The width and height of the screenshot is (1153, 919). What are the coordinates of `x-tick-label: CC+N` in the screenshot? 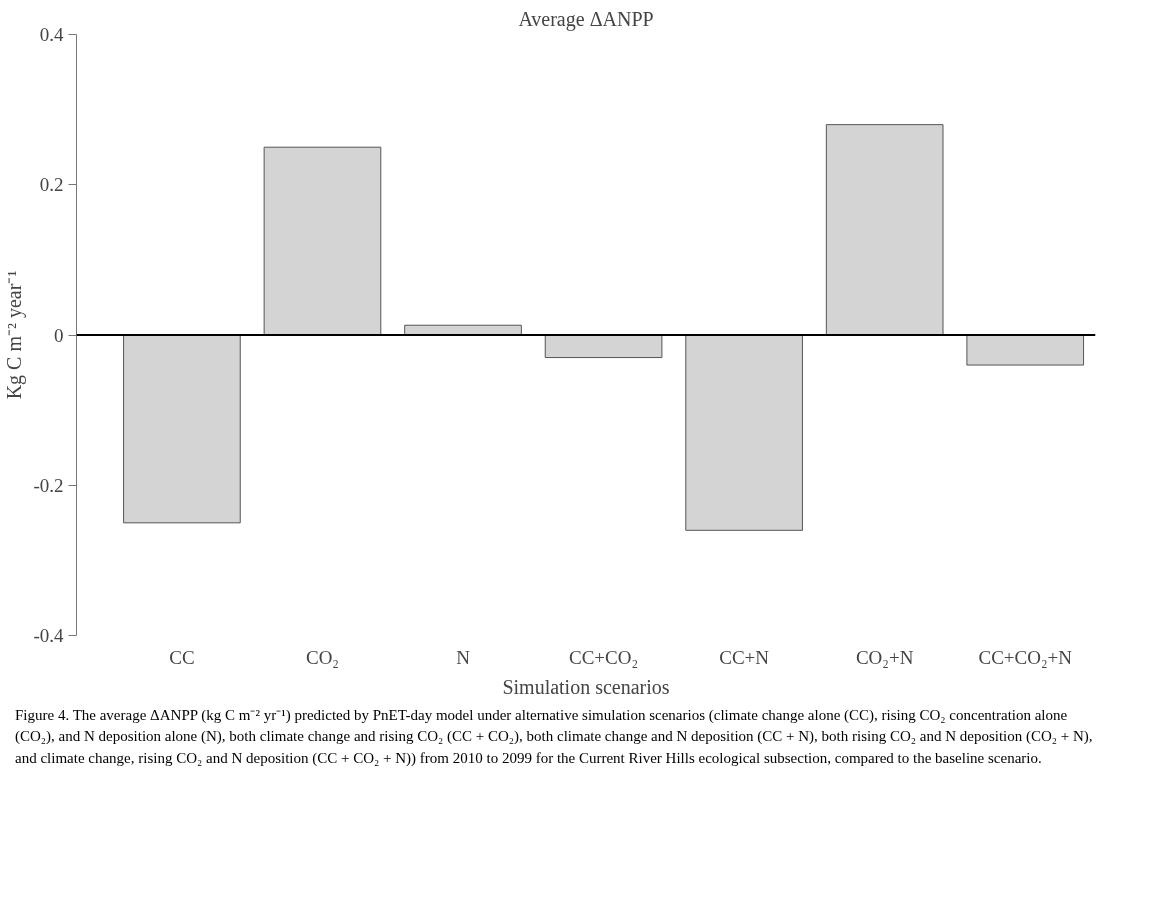 It's located at (744, 657).